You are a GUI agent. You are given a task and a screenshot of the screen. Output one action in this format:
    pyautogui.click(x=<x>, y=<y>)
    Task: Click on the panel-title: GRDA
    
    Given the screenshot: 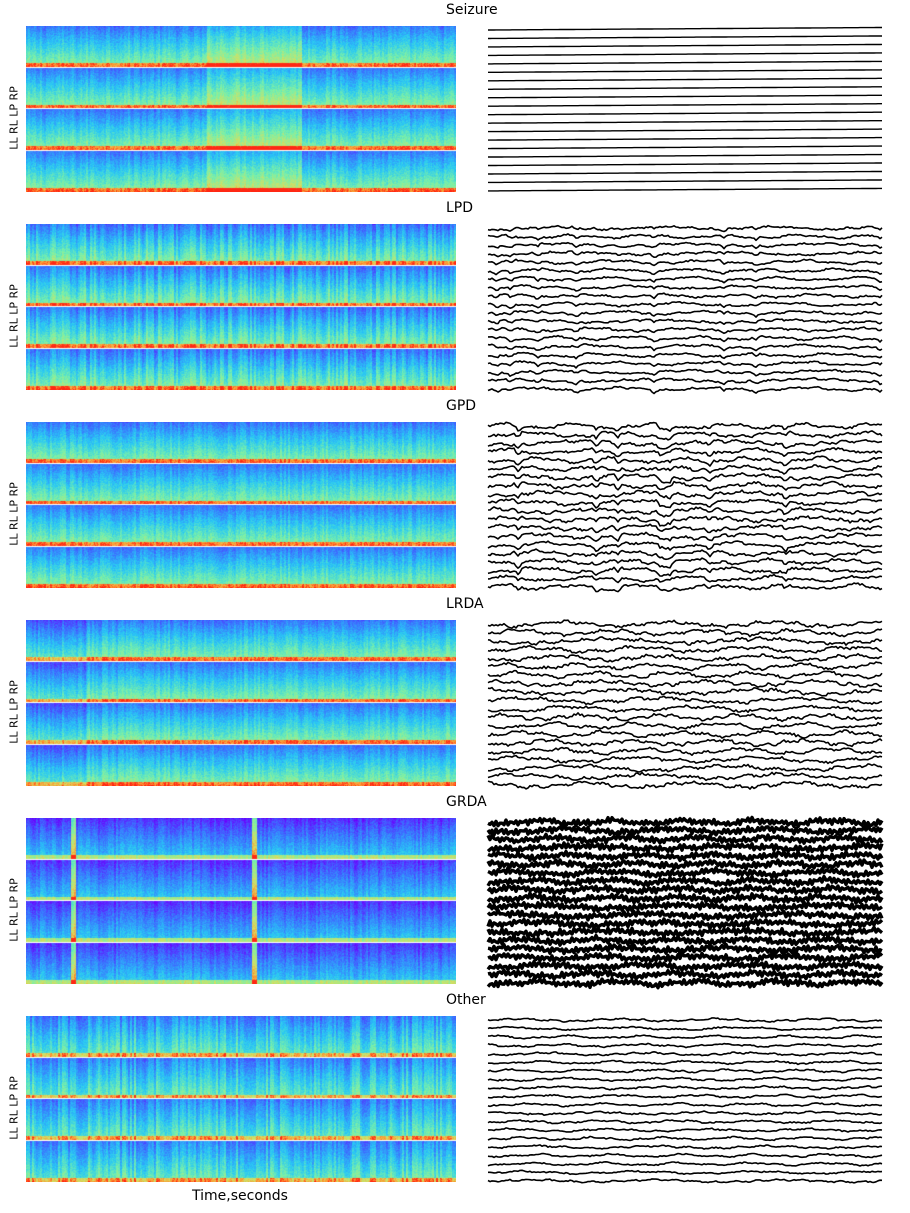 What is the action you would take?
    pyautogui.click(x=466, y=802)
    